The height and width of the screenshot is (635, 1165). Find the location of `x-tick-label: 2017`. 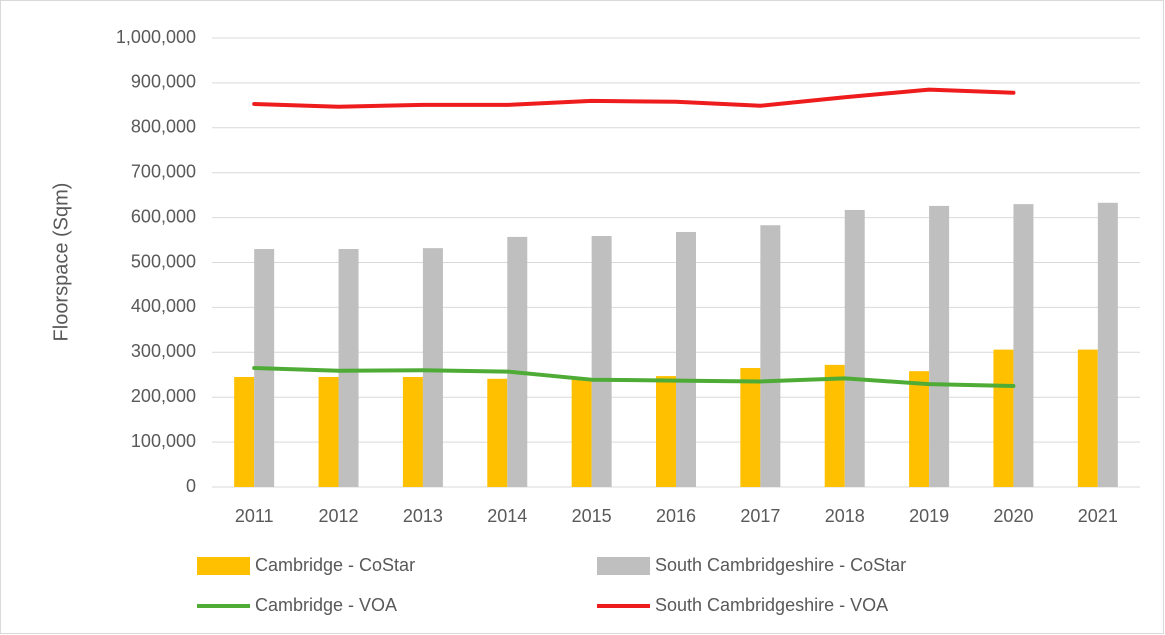

x-tick-label: 2017 is located at coordinates (760, 516).